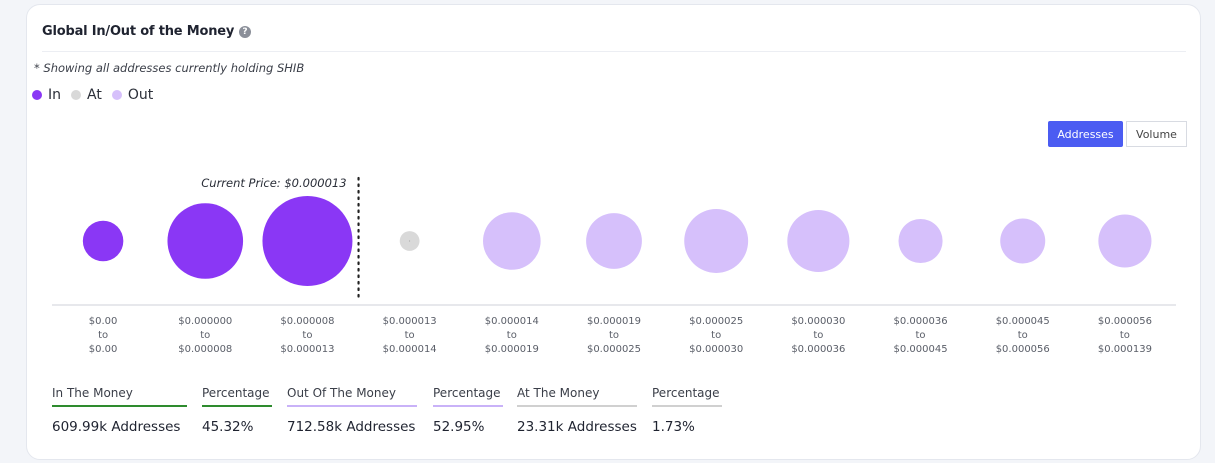 The width and height of the screenshot is (1215, 463). I want to click on metric-toggle: Addresses Volume, so click(1117, 134).